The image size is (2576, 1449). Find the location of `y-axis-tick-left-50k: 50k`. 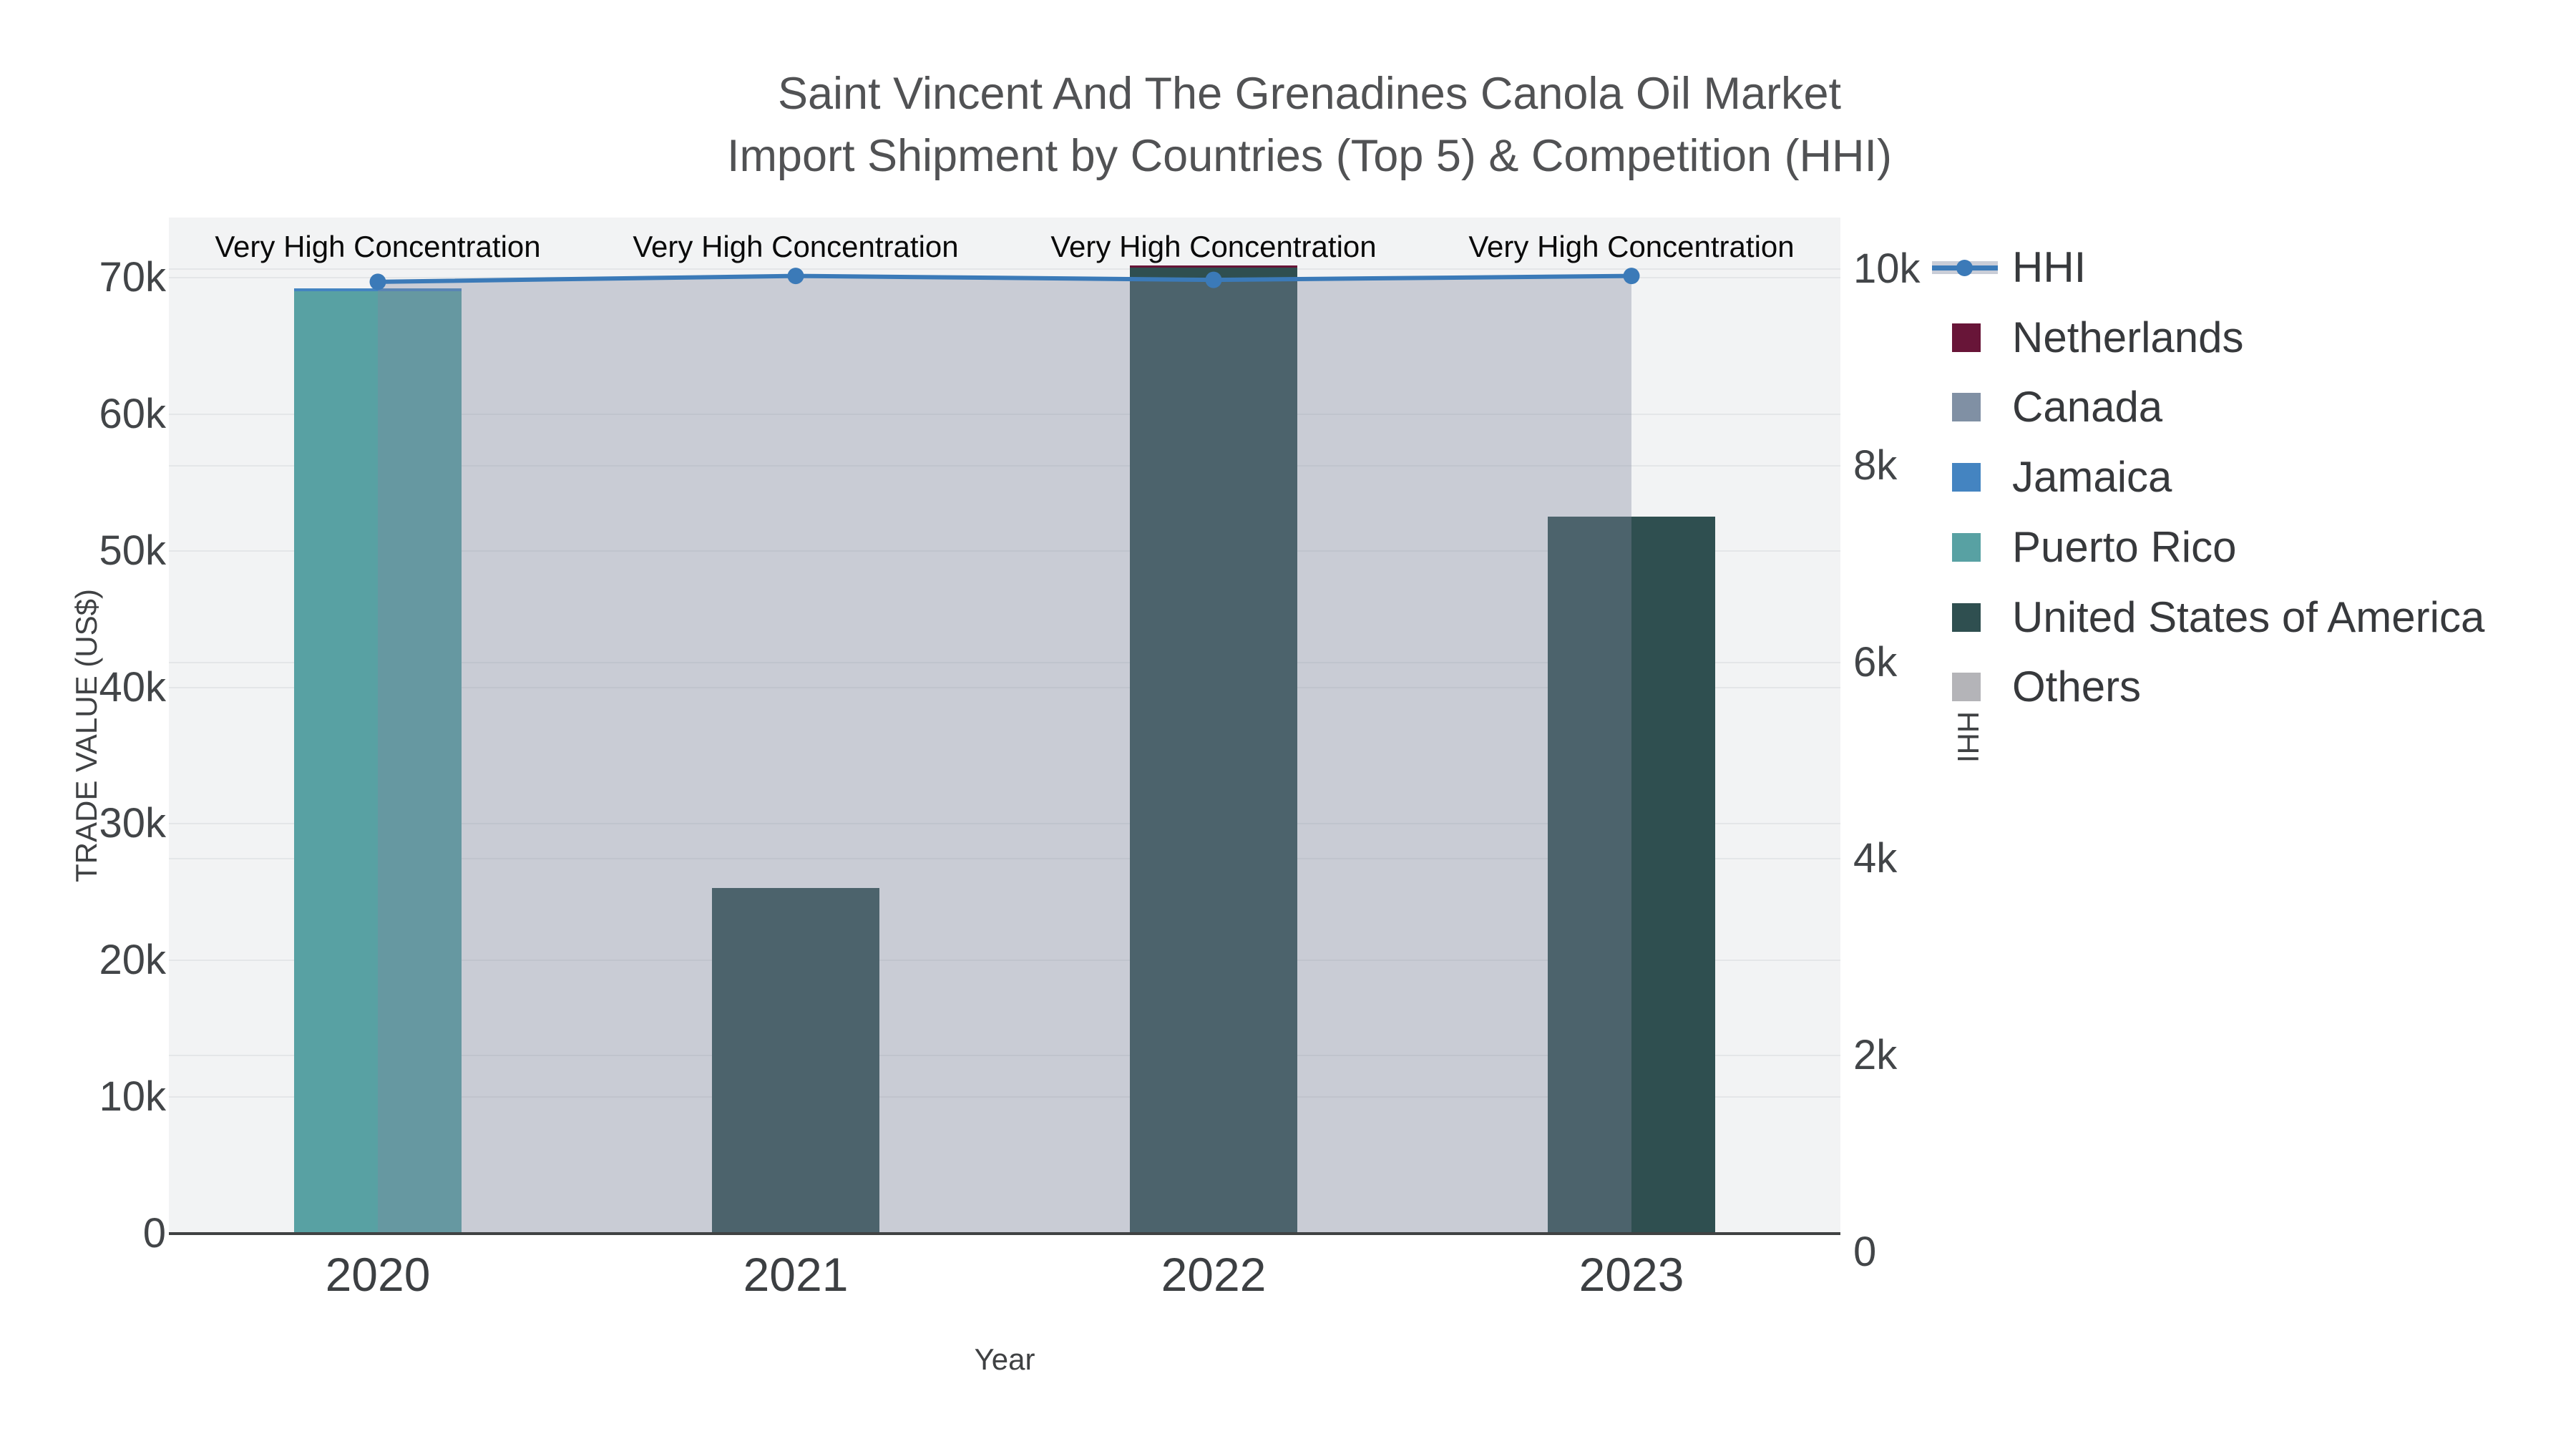

y-axis-tick-left-50k: 50k is located at coordinates (132, 550).